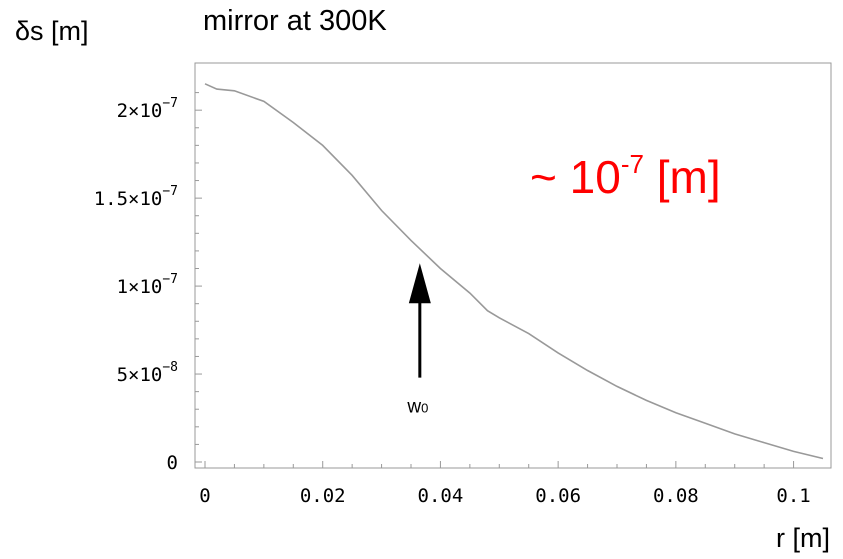 Image resolution: width=843 pixels, height=559 pixels. What do you see at coordinates (204, 496) in the screenshot?
I see `x-tick-label-0: 0` at bounding box center [204, 496].